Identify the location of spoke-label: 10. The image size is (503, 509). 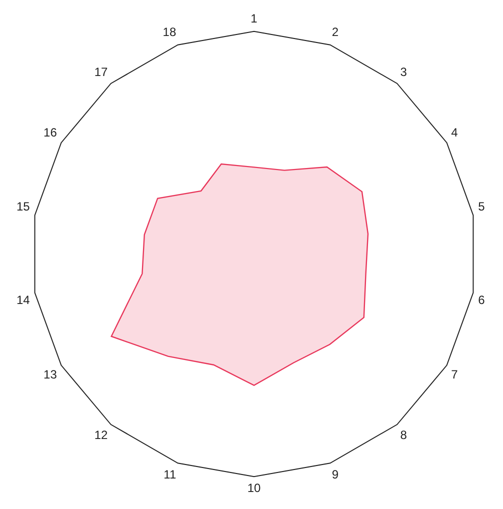
(254, 488).